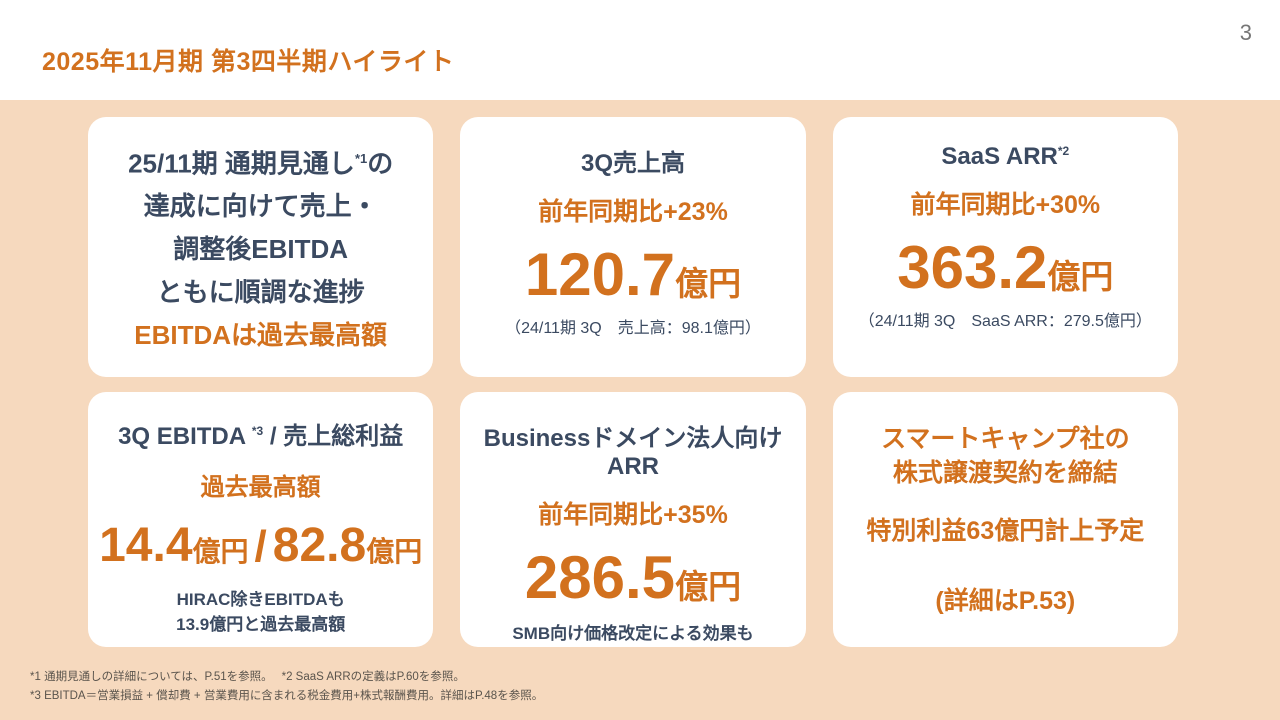  I want to click on q3-revenue-prior-note: （24/11期 3Q 売上高：98.1億円）, so click(633, 328).